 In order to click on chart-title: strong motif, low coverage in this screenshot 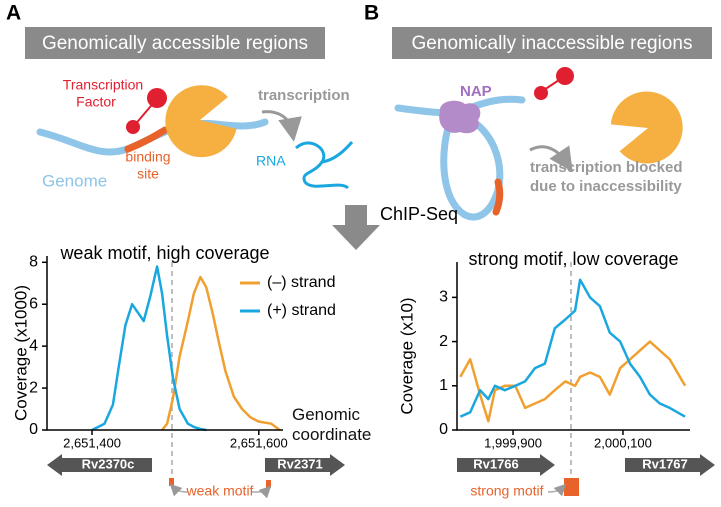, I will do `click(573, 259)`.